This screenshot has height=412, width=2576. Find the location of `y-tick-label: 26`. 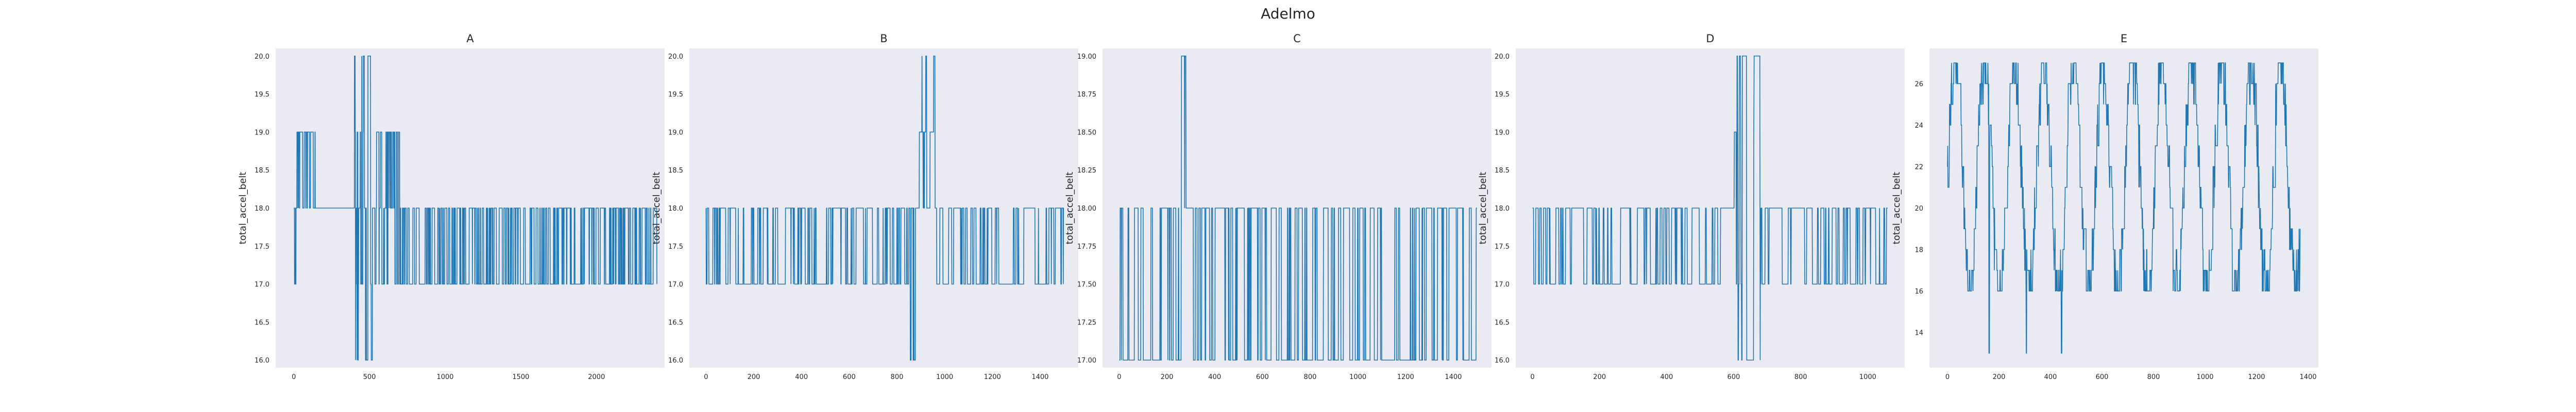

y-tick-label: 26 is located at coordinates (1918, 84).